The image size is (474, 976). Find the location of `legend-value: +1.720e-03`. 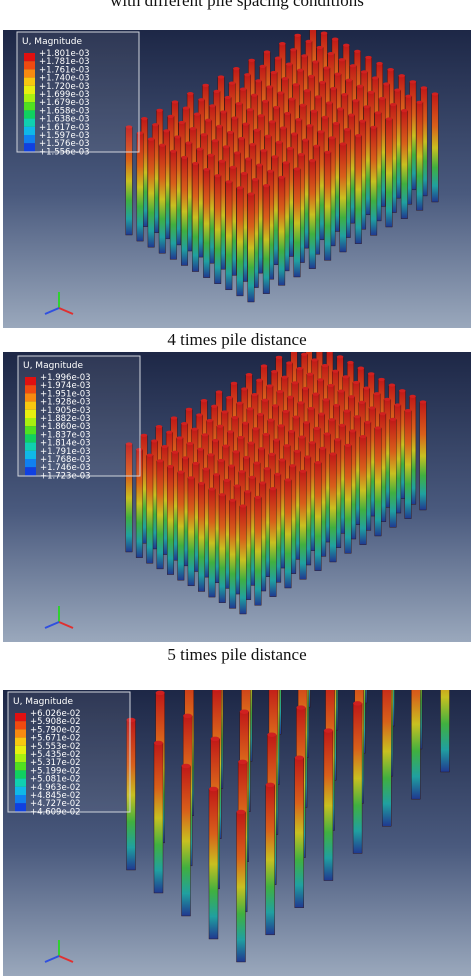

legend-value: +1.720e-03 is located at coordinates (64, 87).